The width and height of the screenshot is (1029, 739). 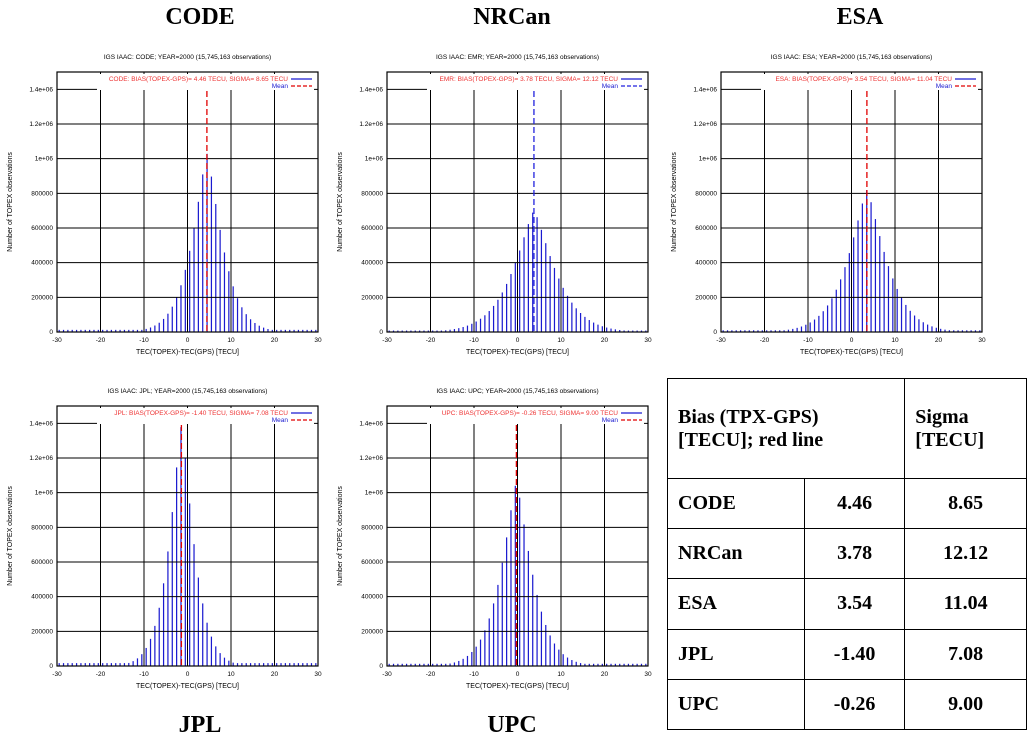 I want to click on y-tick-label: 1.2e+06, so click(x=41, y=458).